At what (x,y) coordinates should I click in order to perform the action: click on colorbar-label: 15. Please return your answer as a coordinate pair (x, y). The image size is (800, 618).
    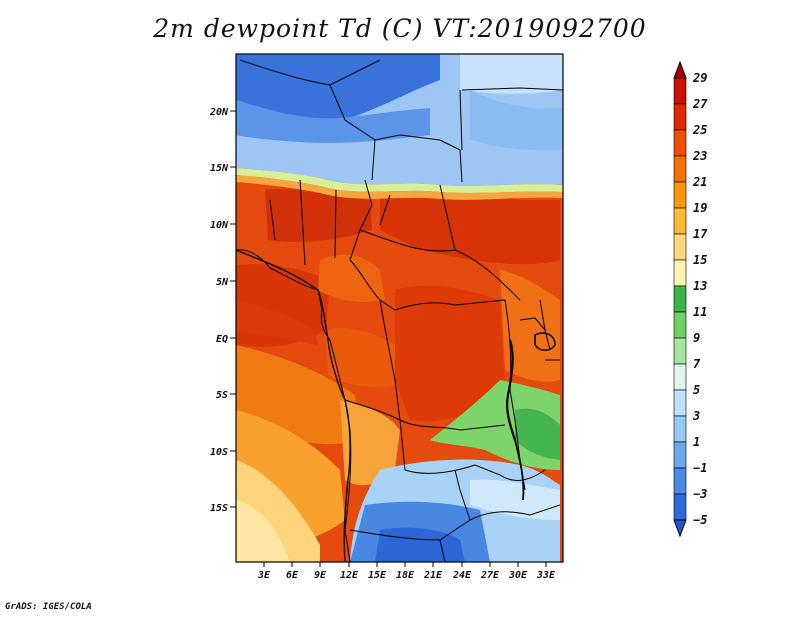
    Looking at the image, I should click on (700, 260).